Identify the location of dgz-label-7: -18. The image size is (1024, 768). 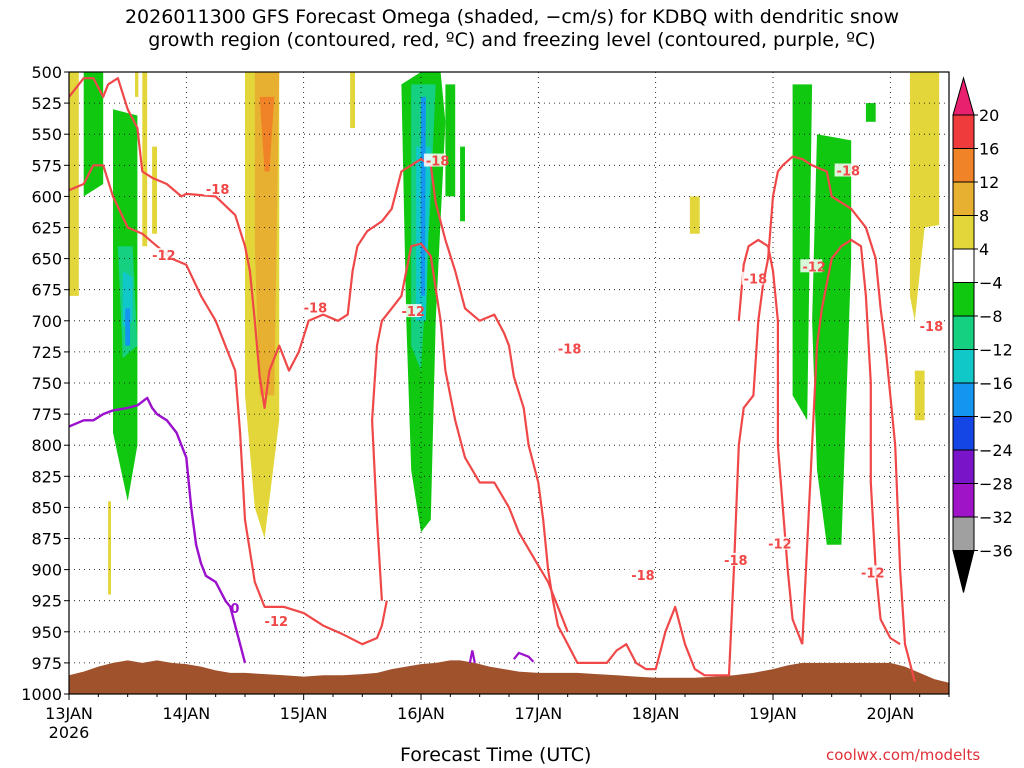
(643, 576).